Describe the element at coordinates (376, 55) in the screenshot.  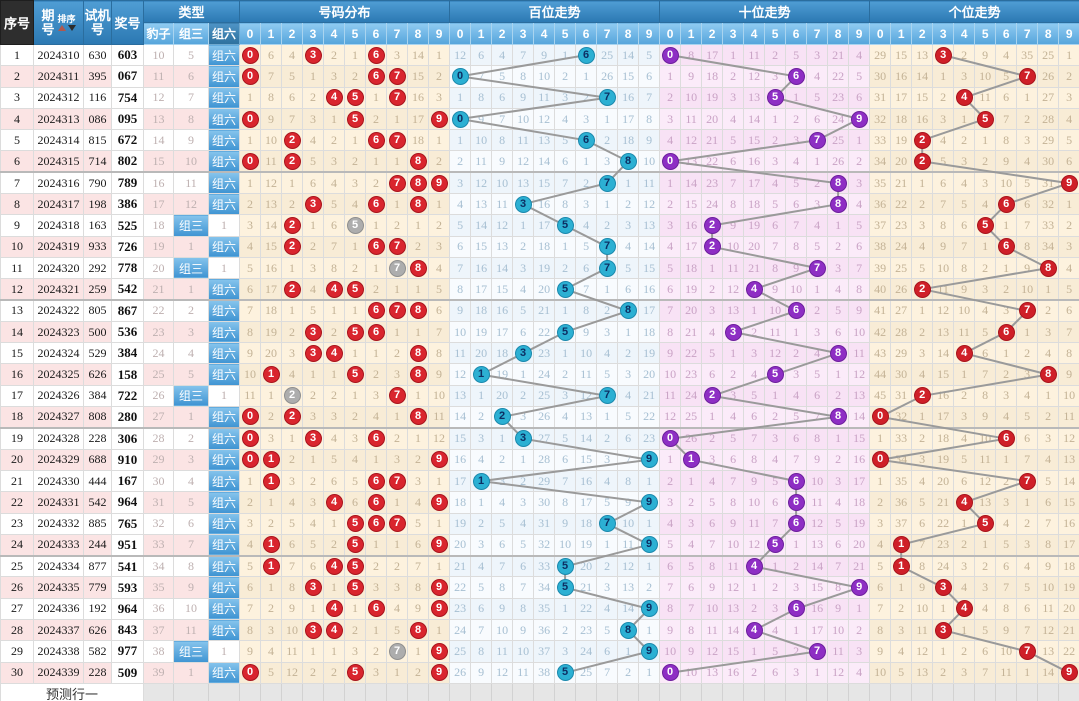
I see `prize-digit-circle: 6` at that location.